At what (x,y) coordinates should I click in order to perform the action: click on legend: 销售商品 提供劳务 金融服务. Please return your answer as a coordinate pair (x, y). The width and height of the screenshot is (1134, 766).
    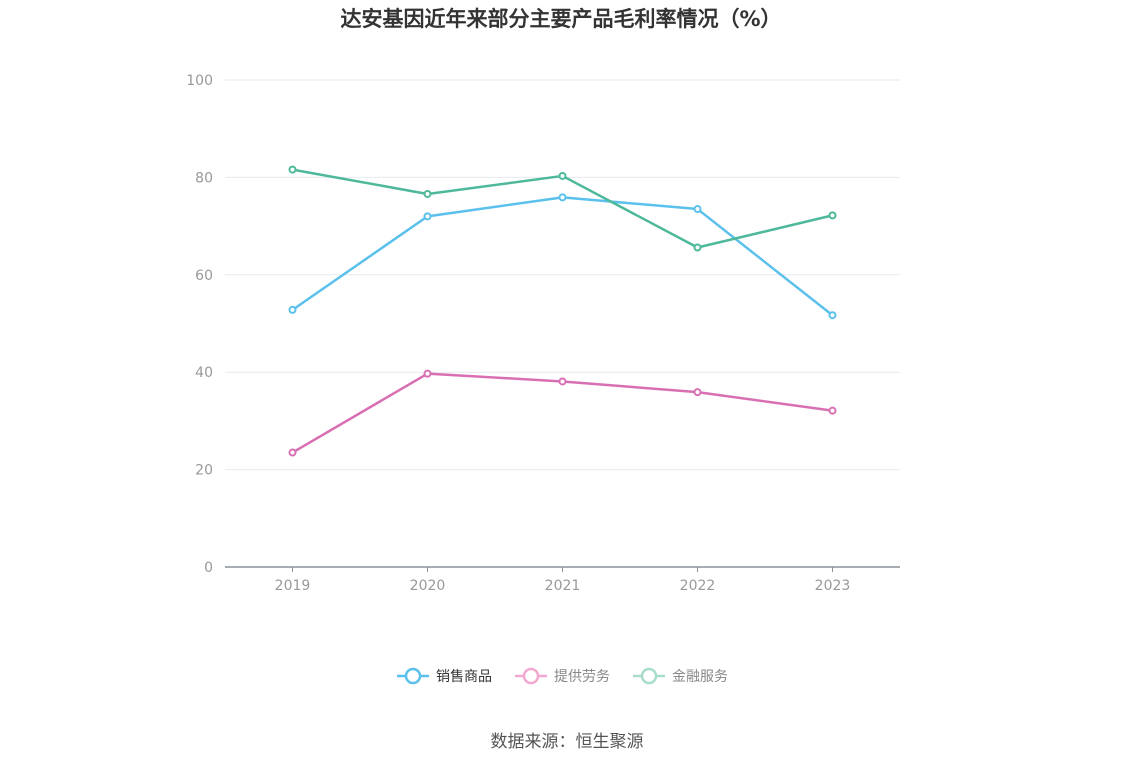
    Looking at the image, I should click on (562, 676).